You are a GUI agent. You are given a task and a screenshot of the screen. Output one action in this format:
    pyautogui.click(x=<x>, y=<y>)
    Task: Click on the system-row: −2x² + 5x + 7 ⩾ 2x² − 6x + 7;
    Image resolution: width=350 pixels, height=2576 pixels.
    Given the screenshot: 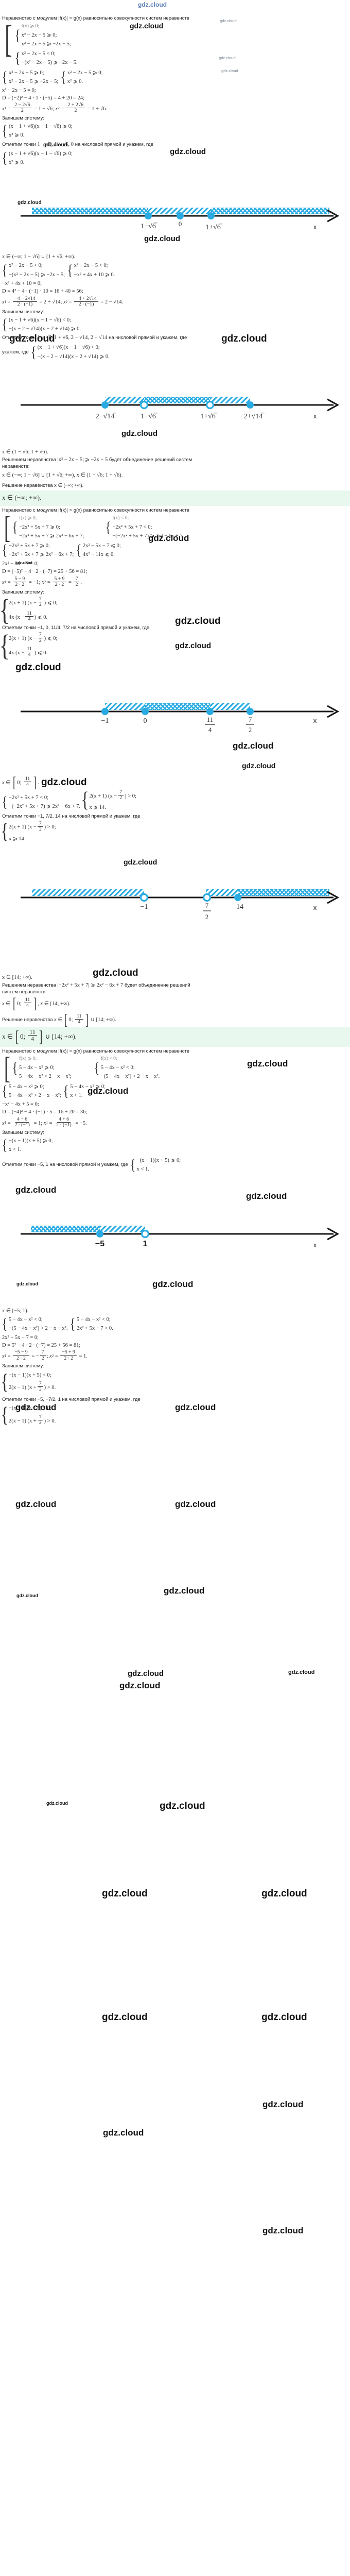 What is the action you would take?
    pyautogui.click(x=51, y=536)
    